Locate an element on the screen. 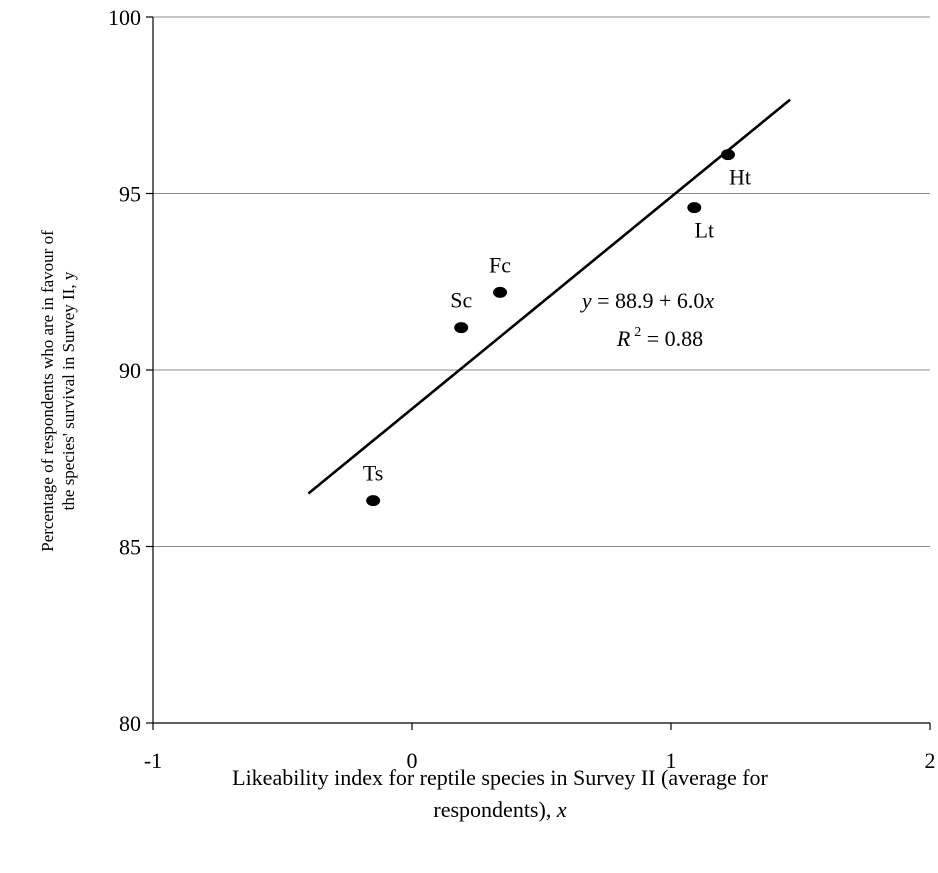 The image size is (938, 873). data-point-ht is located at coordinates (727, 155).